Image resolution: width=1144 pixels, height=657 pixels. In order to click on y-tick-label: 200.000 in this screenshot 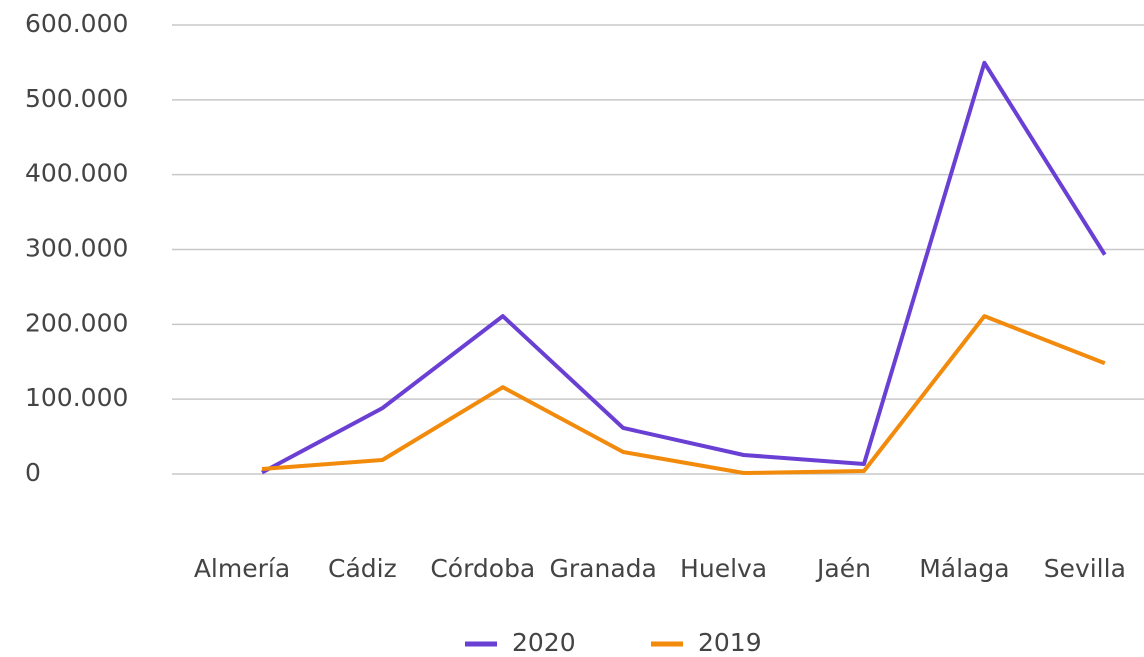, I will do `click(76, 322)`.